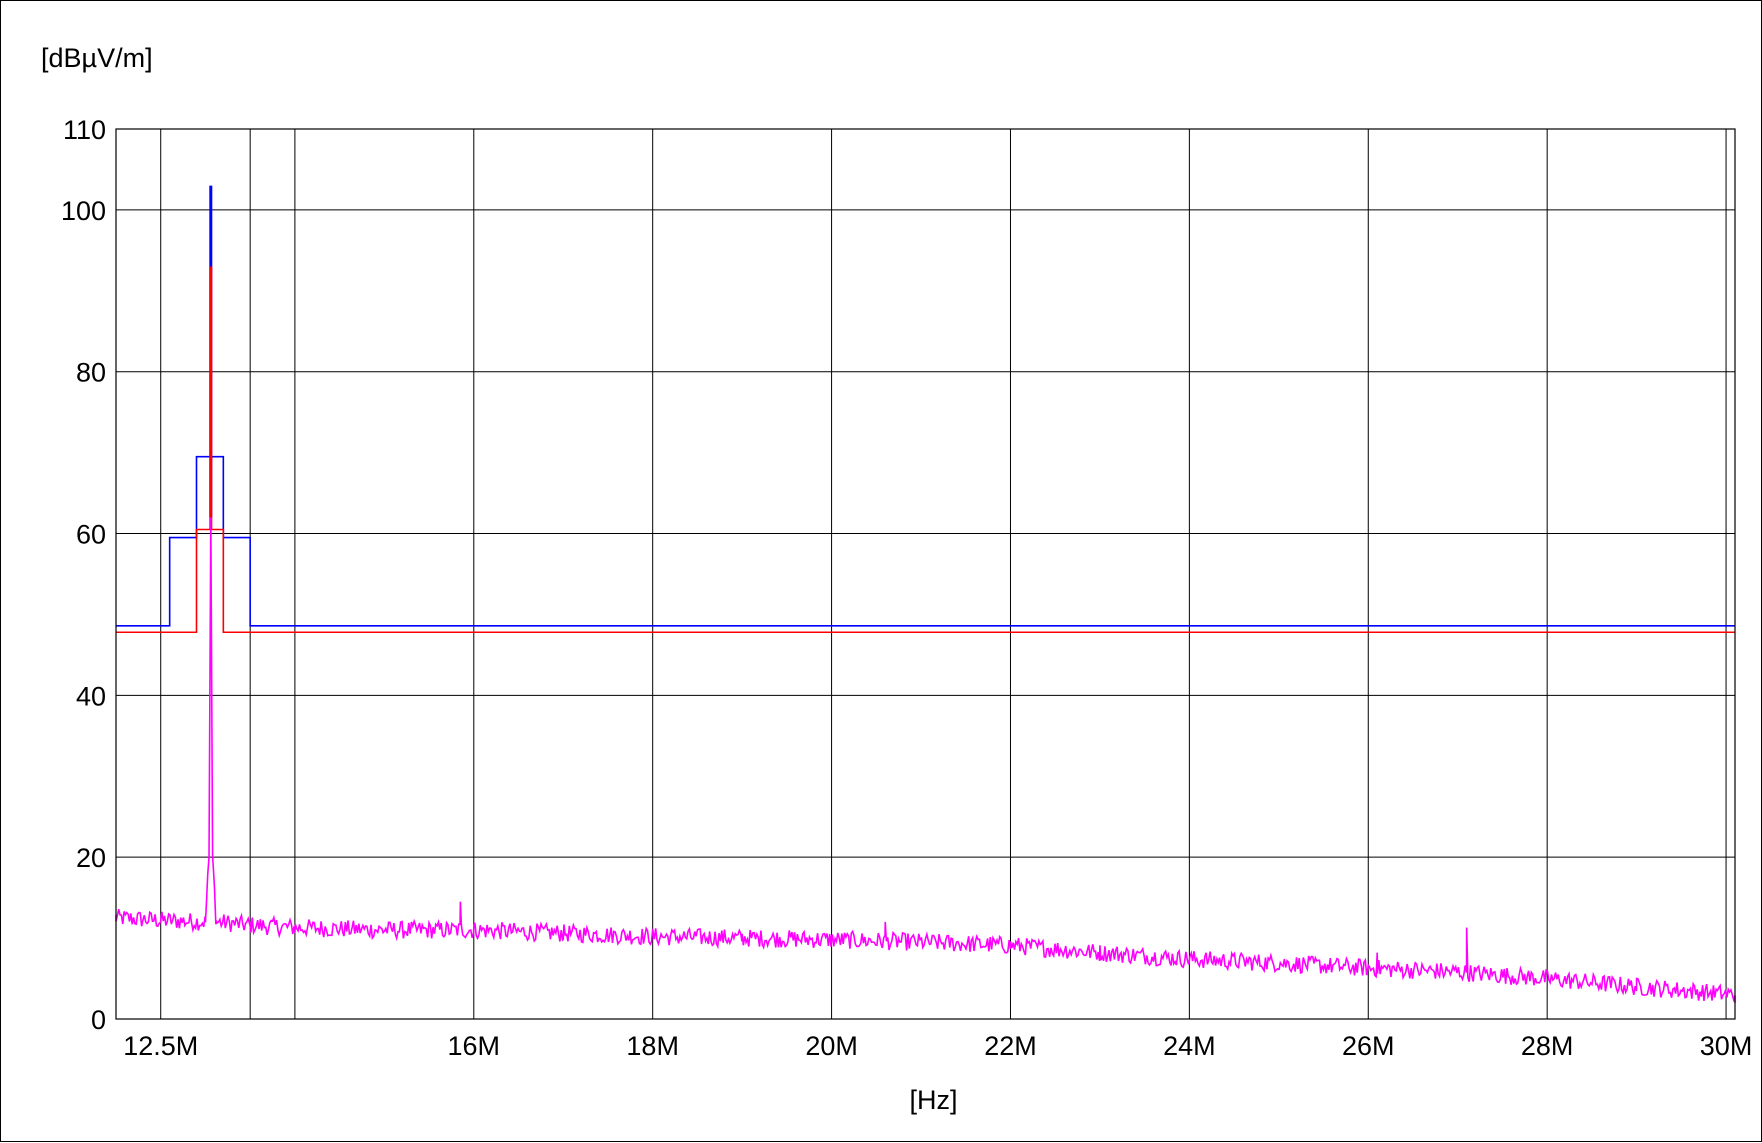  What do you see at coordinates (83, 575) in the screenshot?
I see `y-tick-labels: 0 20 40 60 80 100 110` at bounding box center [83, 575].